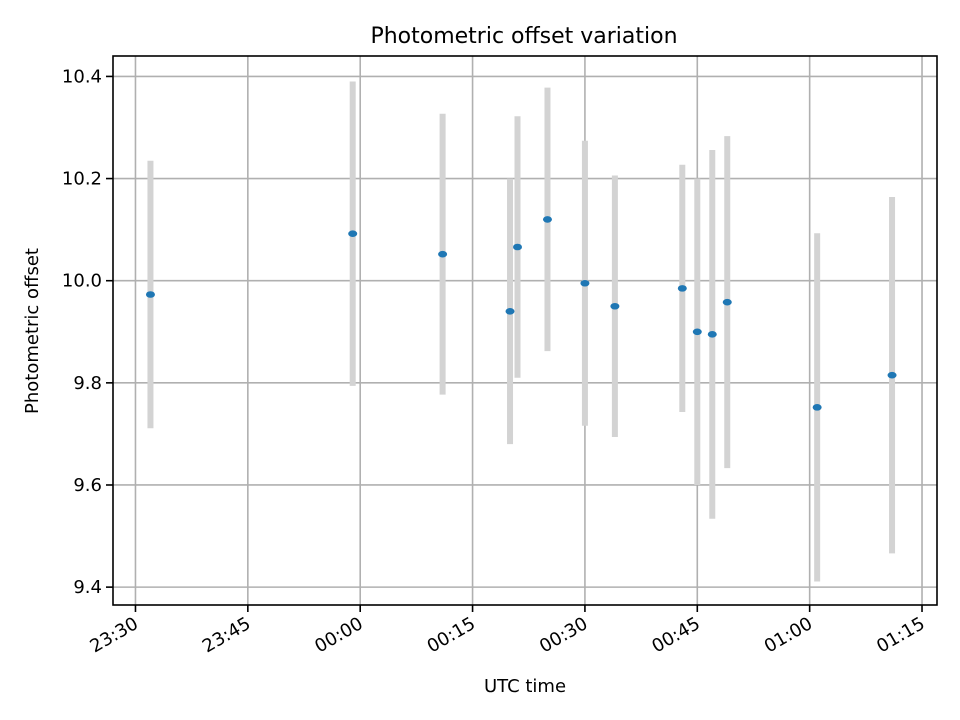 Image resolution: width=960 pixels, height=720 pixels. I want to click on x-tick-label: 23:45, so click(226, 635).